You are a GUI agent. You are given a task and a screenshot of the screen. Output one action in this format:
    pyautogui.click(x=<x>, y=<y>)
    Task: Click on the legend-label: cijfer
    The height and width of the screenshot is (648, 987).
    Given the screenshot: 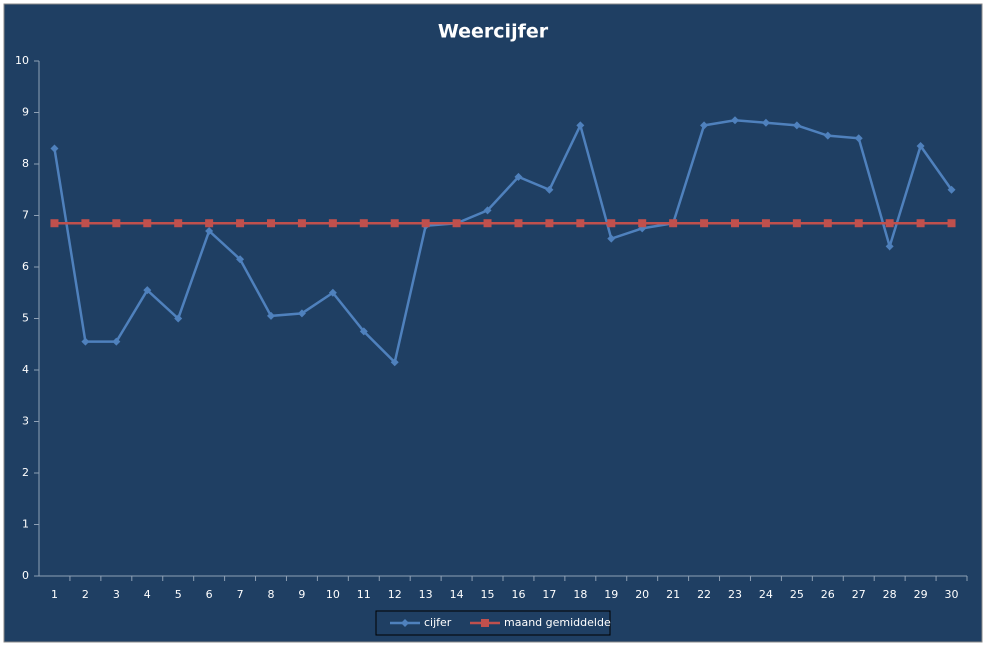 What is the action you would take?
    pyautogui.click(x=438, y=622)
    